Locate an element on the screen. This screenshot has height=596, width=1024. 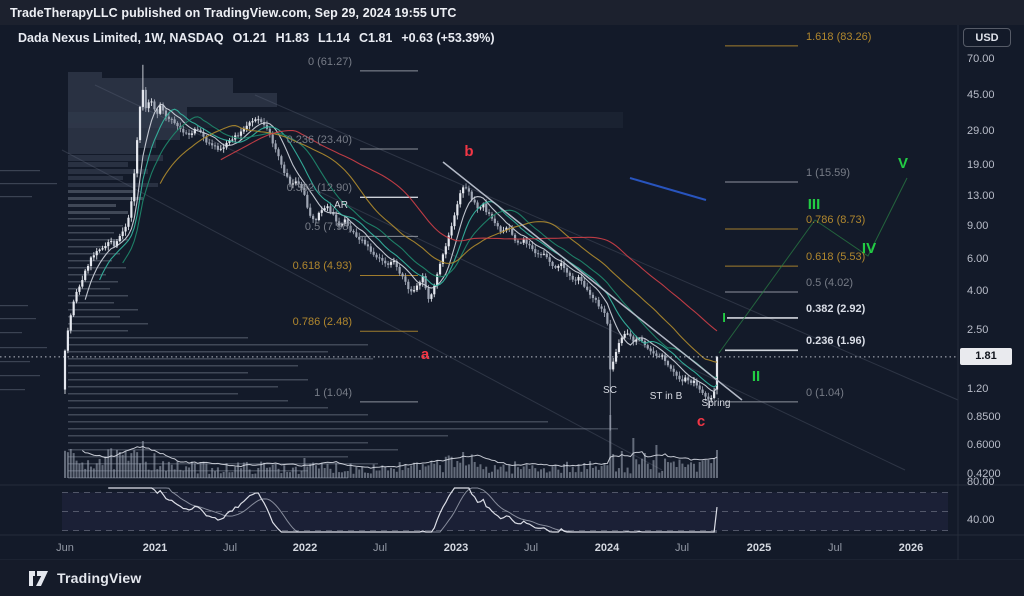
volume-bars is located at coordinates (391, 446).